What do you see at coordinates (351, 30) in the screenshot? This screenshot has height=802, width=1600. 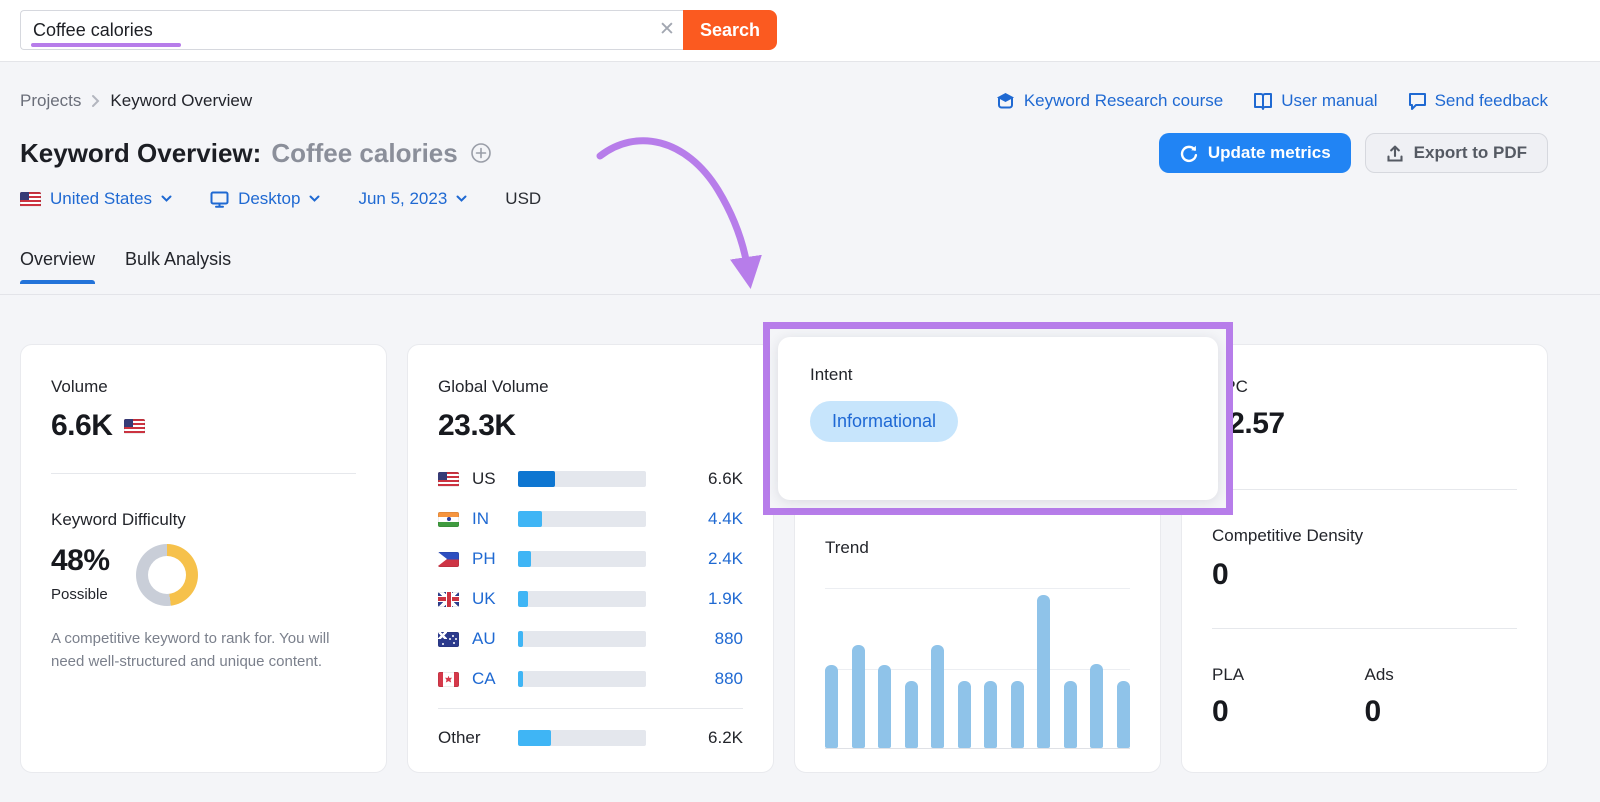 I see `search-input` at bounding box center [351, 30].